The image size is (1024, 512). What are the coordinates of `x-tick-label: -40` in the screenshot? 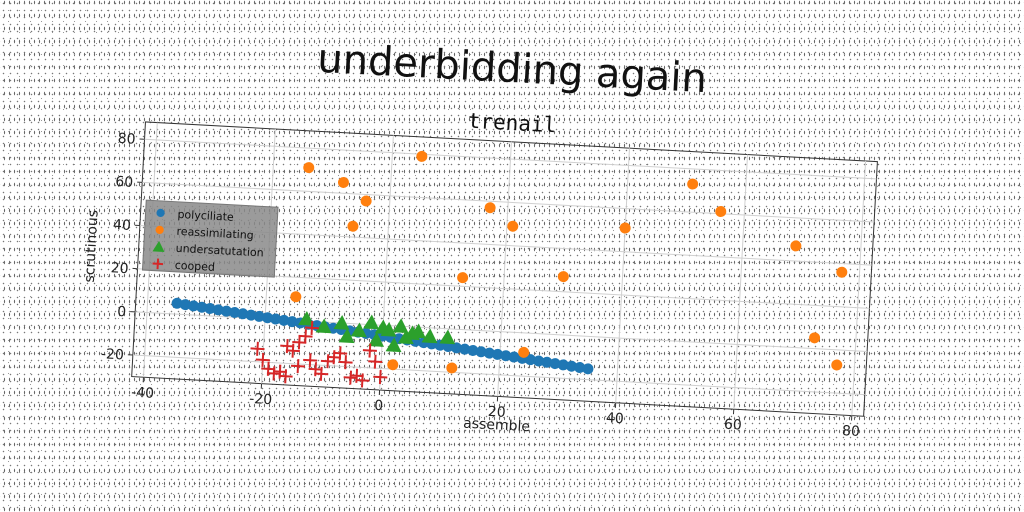 It's located at (143, 393).